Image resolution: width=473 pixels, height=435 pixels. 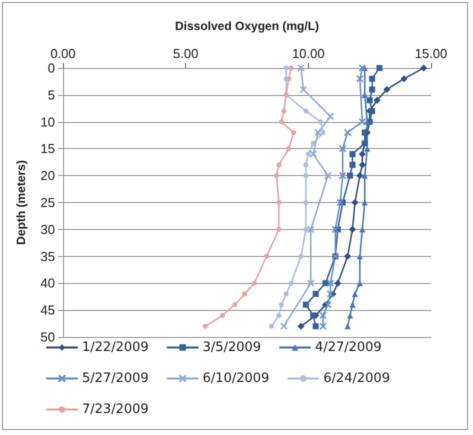 I want to click on x-tick-label: 0.00, so click(x=63, y=53).